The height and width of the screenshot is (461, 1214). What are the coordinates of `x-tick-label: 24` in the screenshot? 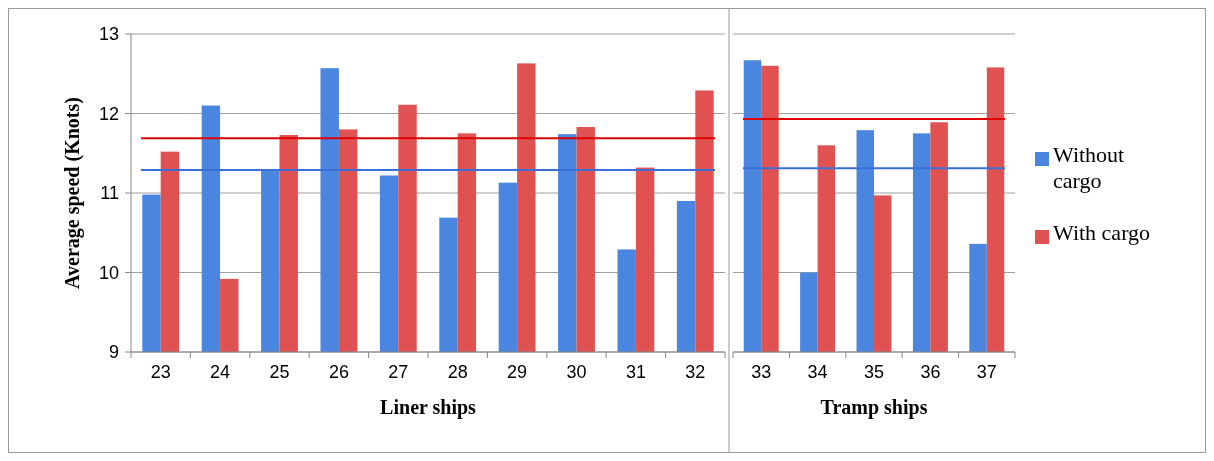 It's located at (220, 372).